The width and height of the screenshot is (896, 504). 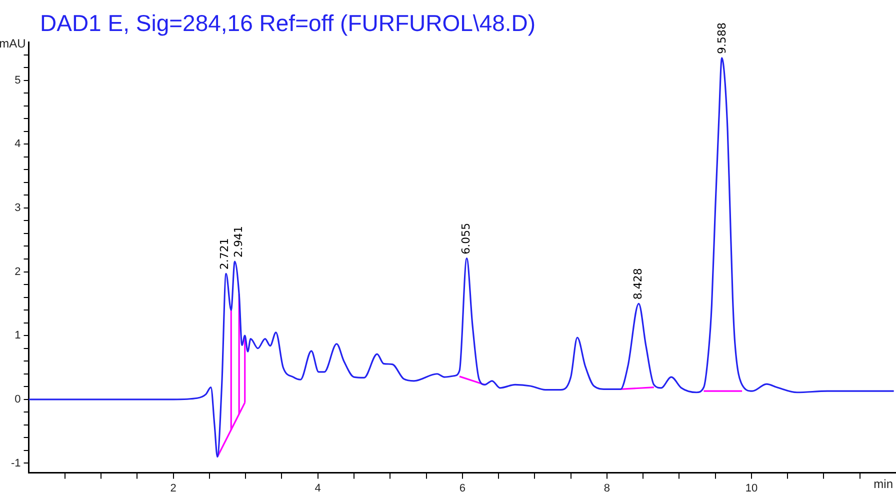 I want to click on annotation: 8.428, so click(x=638, y=284).